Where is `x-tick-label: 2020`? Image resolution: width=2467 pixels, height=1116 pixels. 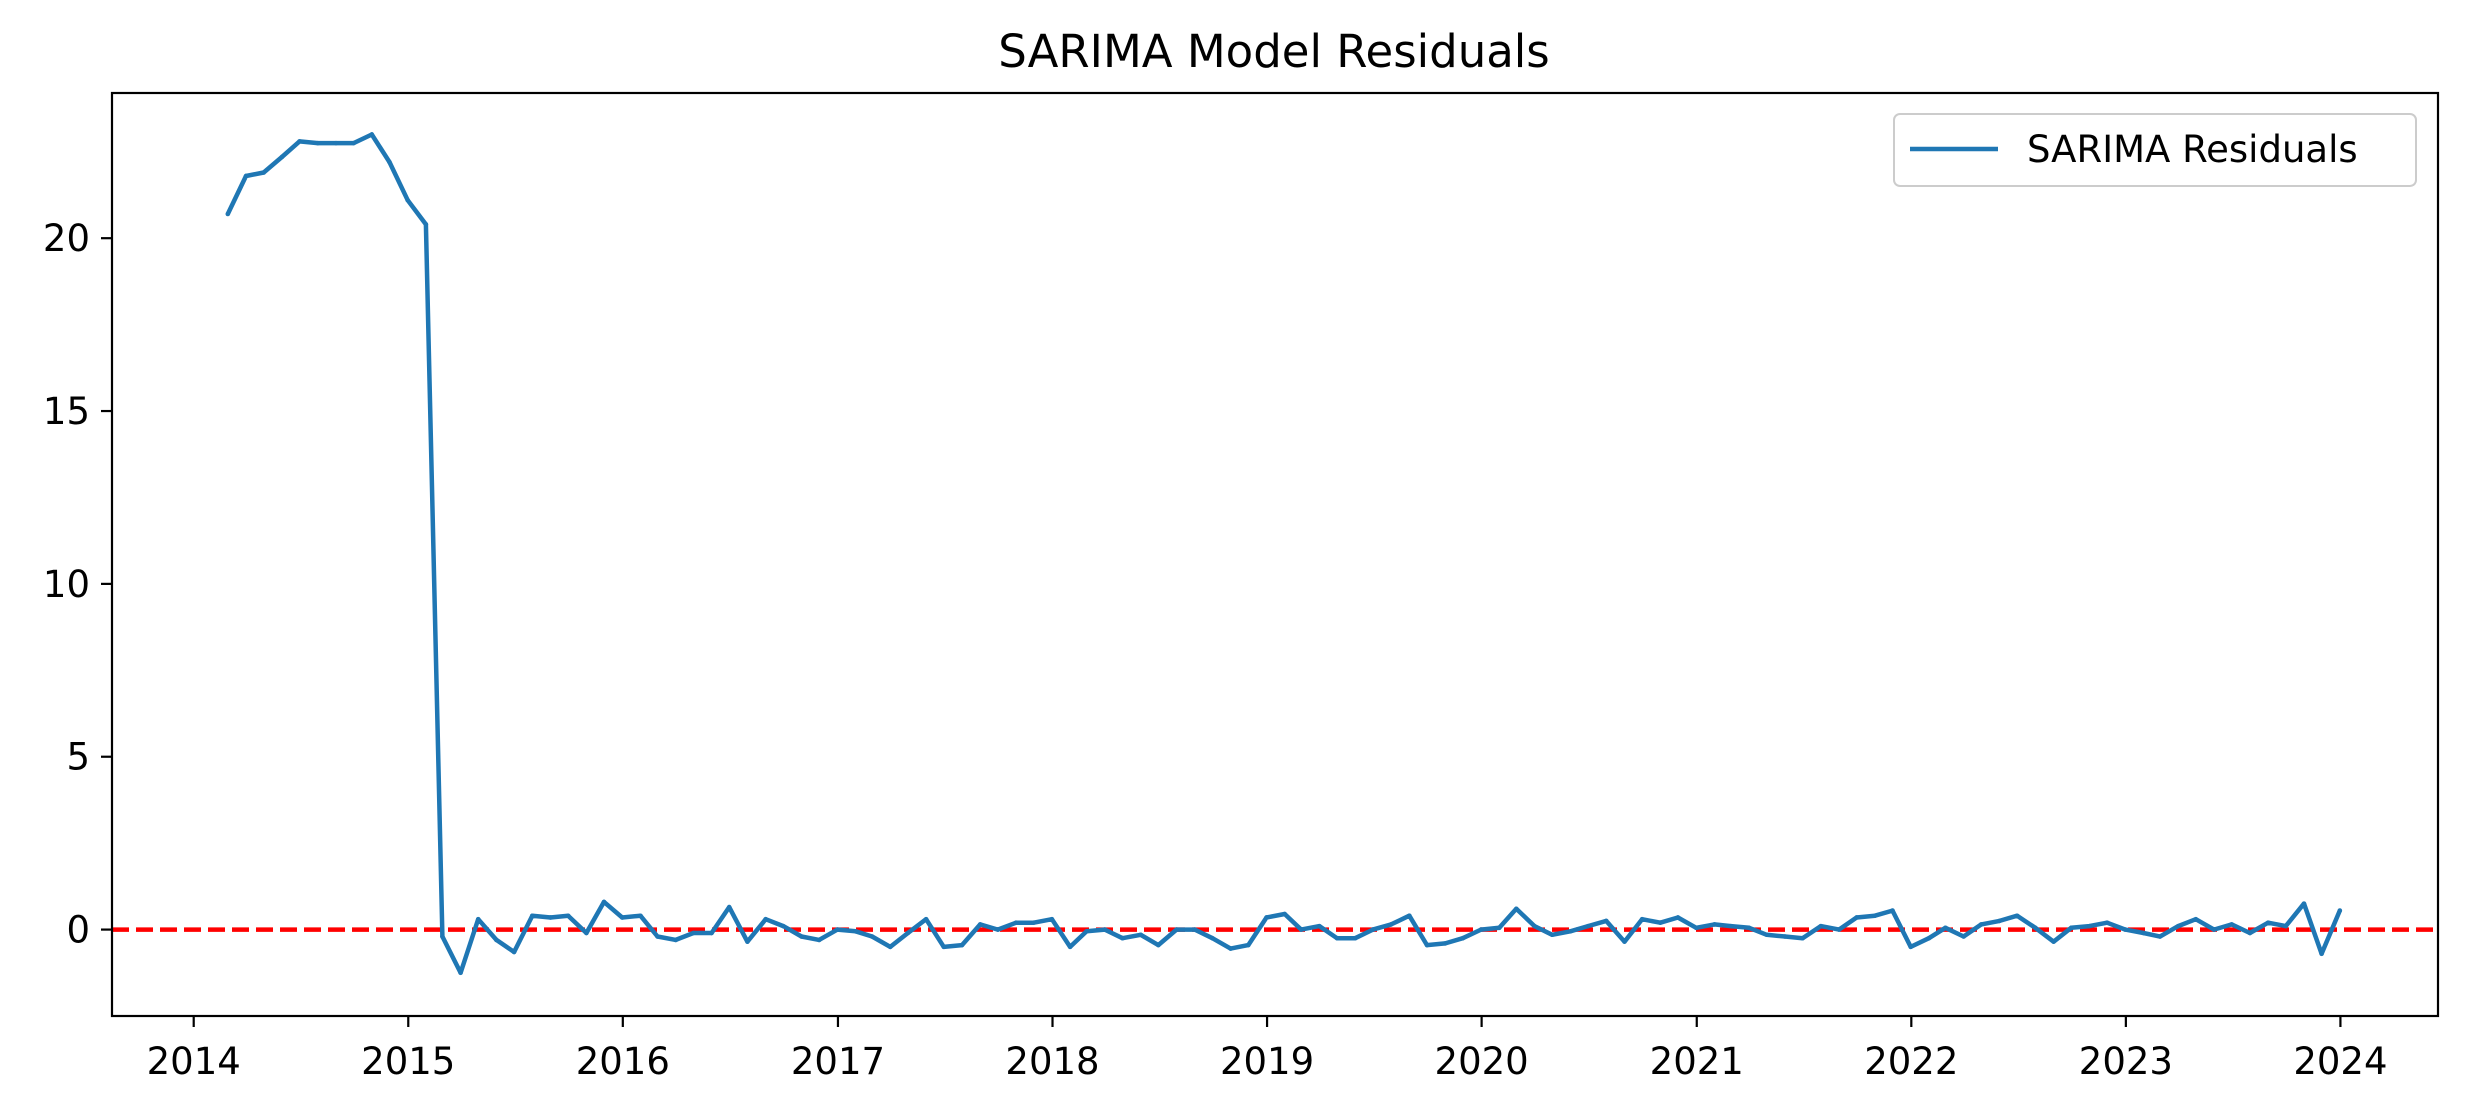
x-tick-label: 2020 is located at coordinates (1482, 1061).